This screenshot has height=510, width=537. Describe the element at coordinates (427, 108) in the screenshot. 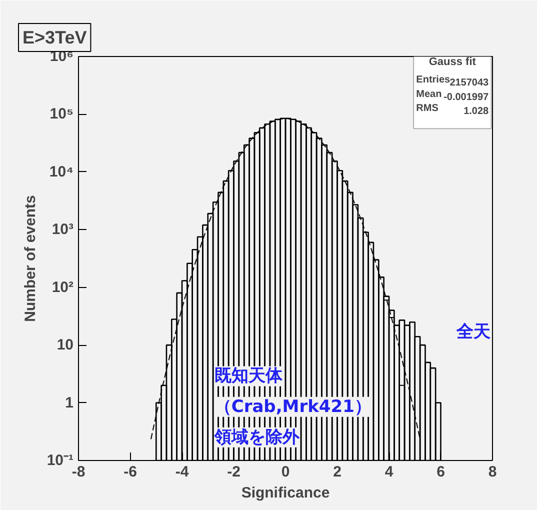

I see `annotation: RMS` at that location.